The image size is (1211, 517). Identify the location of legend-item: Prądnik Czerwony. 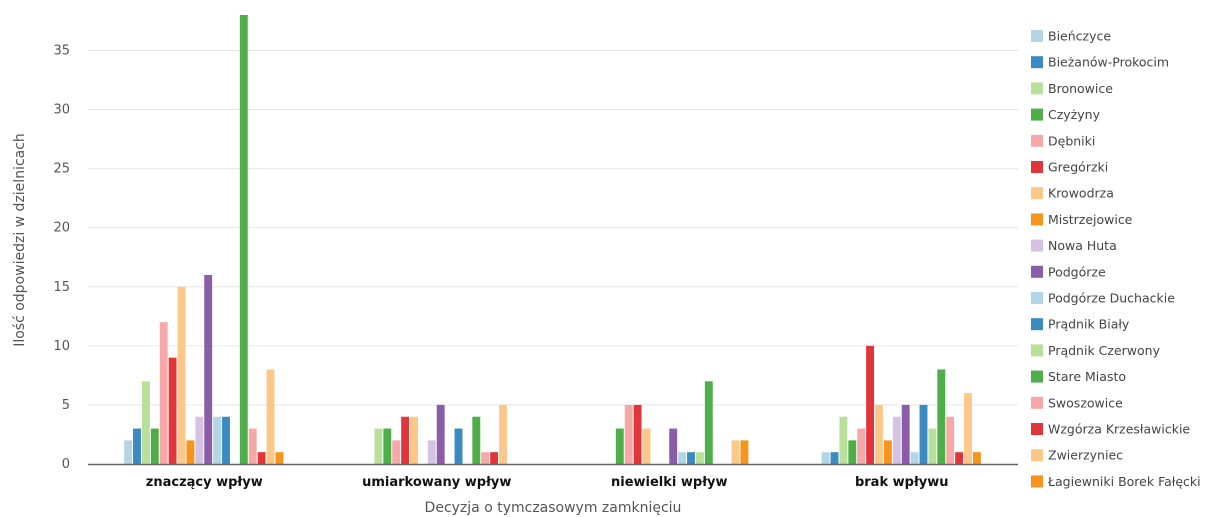
(1096, 350).